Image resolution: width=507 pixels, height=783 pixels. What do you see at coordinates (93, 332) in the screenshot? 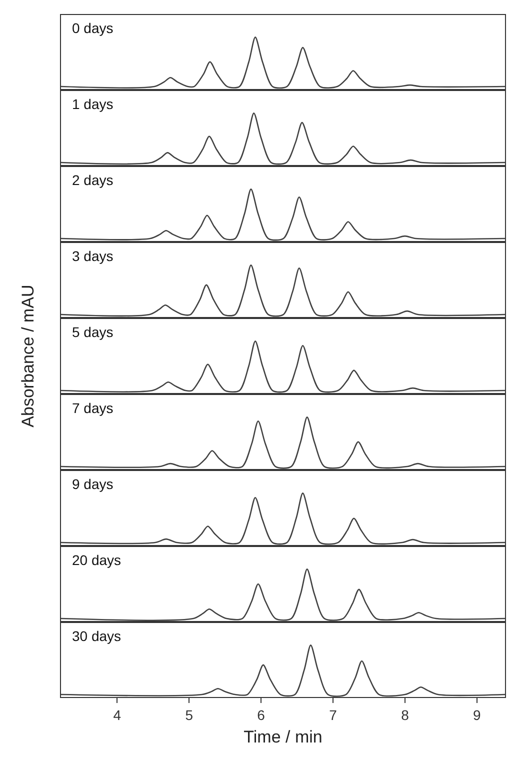
I see `chart-title: 5 days` at bounding box center [93, 332].